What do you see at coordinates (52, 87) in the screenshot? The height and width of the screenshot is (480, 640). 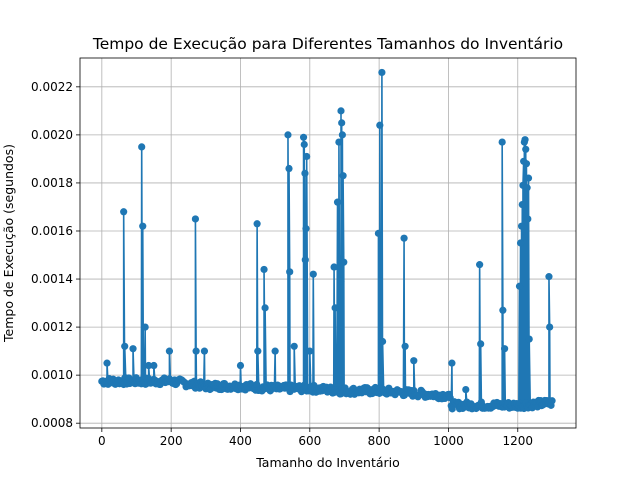 I see `y-tick-label: 0.0022` at bounding box center [52, 87].